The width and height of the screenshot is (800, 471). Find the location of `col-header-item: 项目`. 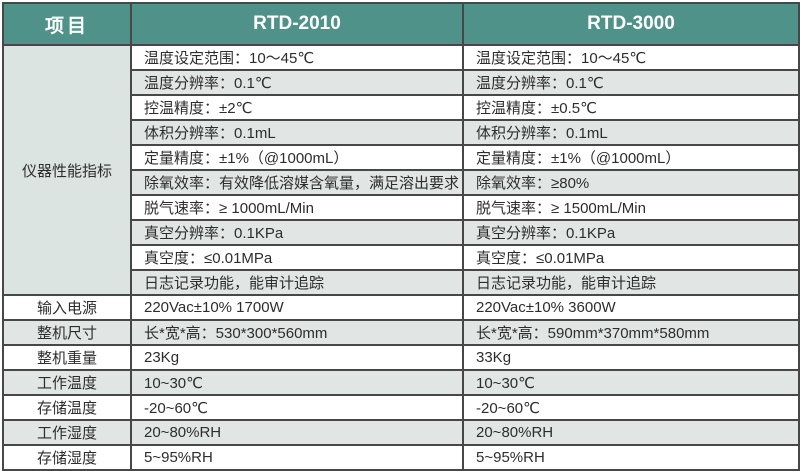

col-header-item: 项目 is located at coordinates (67, 24).